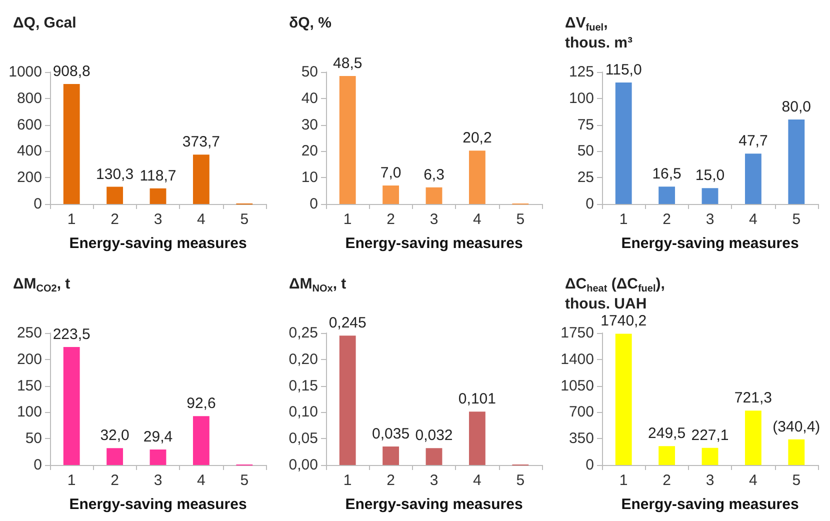 The width and height of the screenshot is (830, 521). What do you see at coordinates (577, 332) in the screenshot?
I see `y-tick-label: 1750` at bounding box center [577, 332].